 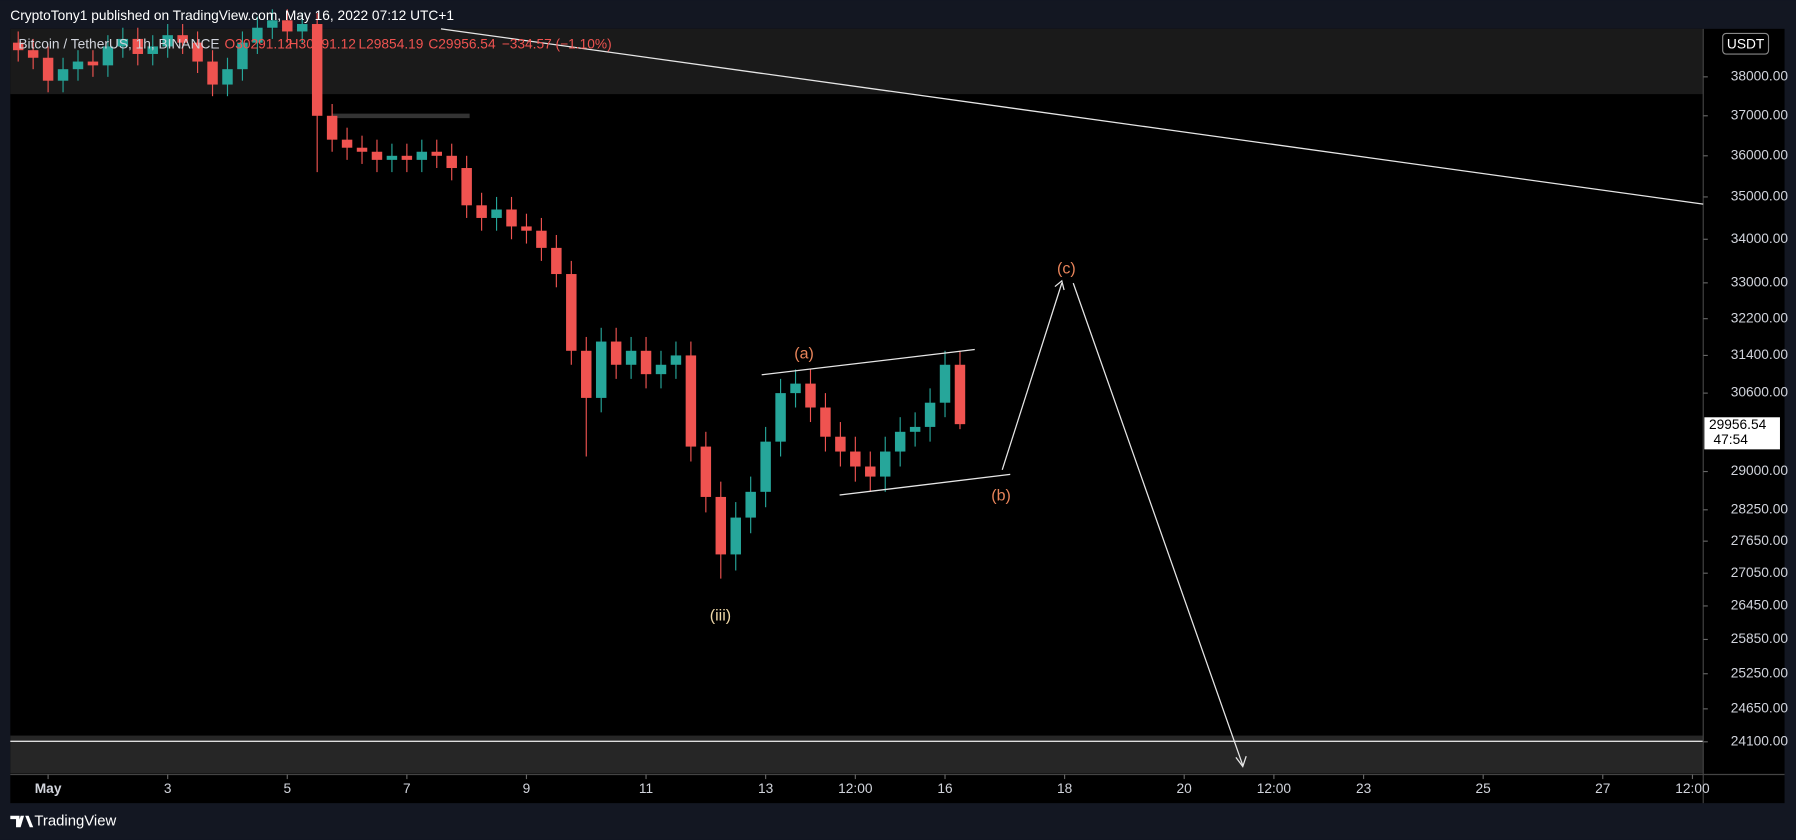 I want to click on x-tick-label: 7, so click(x=407, y=788).